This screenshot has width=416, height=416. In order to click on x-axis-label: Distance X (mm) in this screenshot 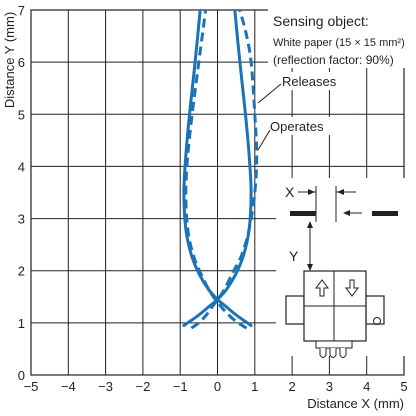, I will do `click(355, 403)`.